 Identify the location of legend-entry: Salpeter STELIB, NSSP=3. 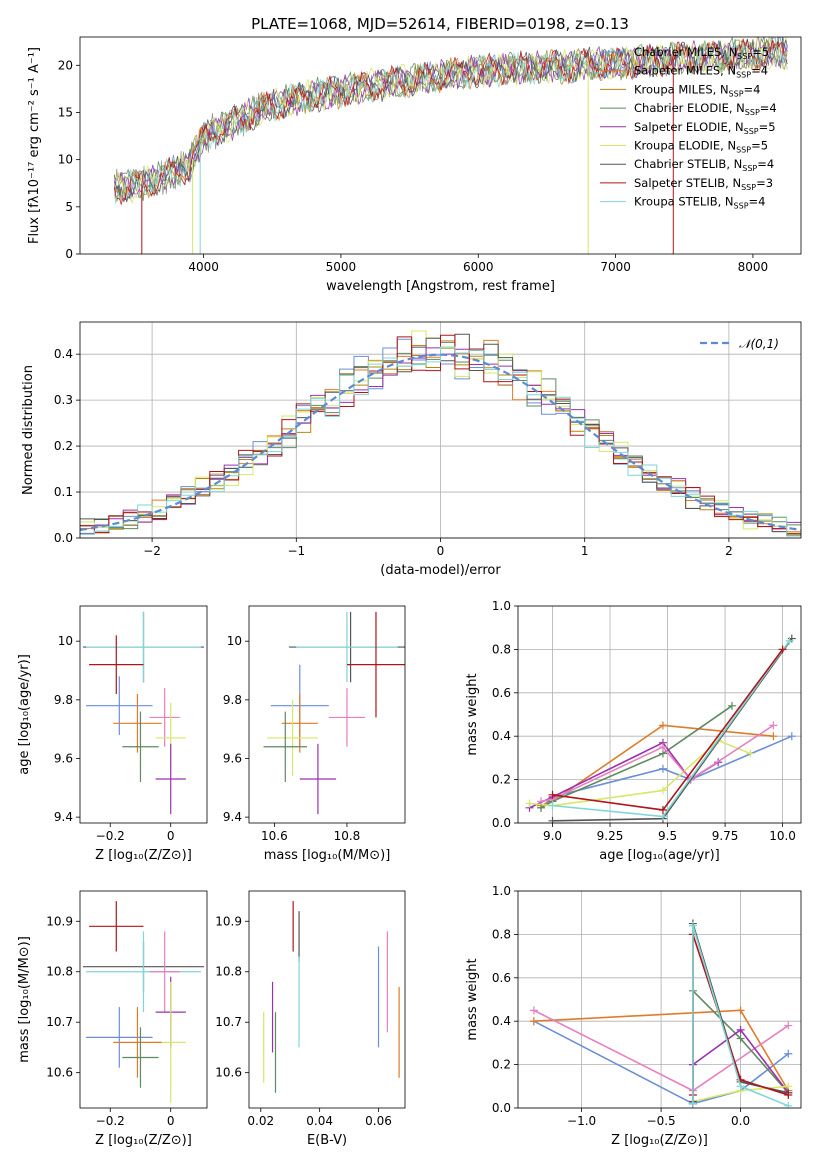
(703, 184).